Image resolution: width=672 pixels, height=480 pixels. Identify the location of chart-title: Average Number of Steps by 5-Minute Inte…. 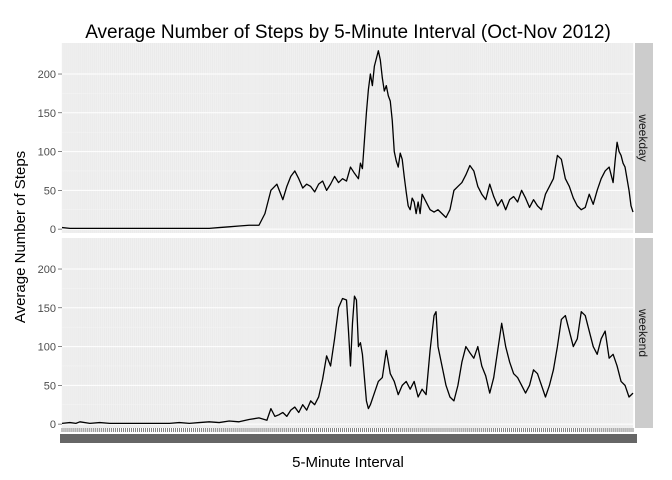
(348, 32).